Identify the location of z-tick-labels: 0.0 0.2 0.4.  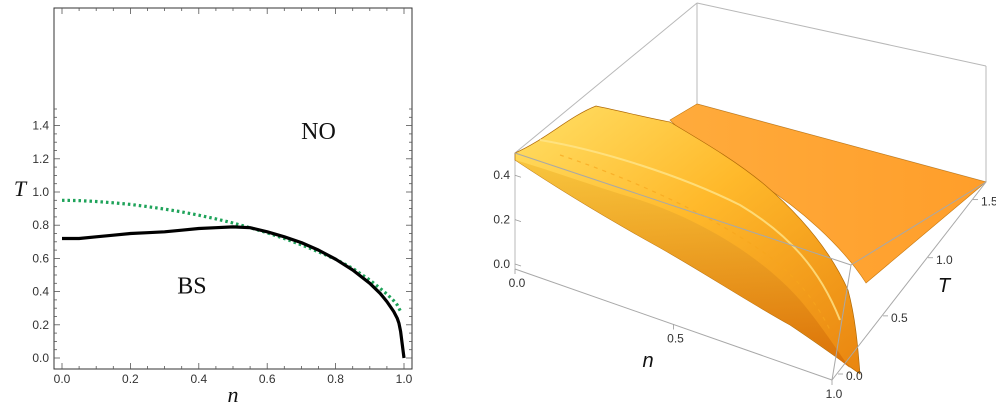
(507, 219).